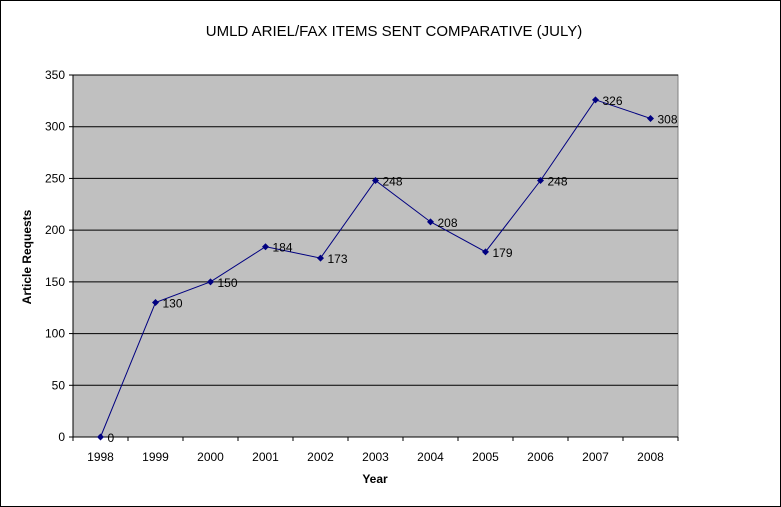  I want to click on data-label: 173, so click(338, 259).